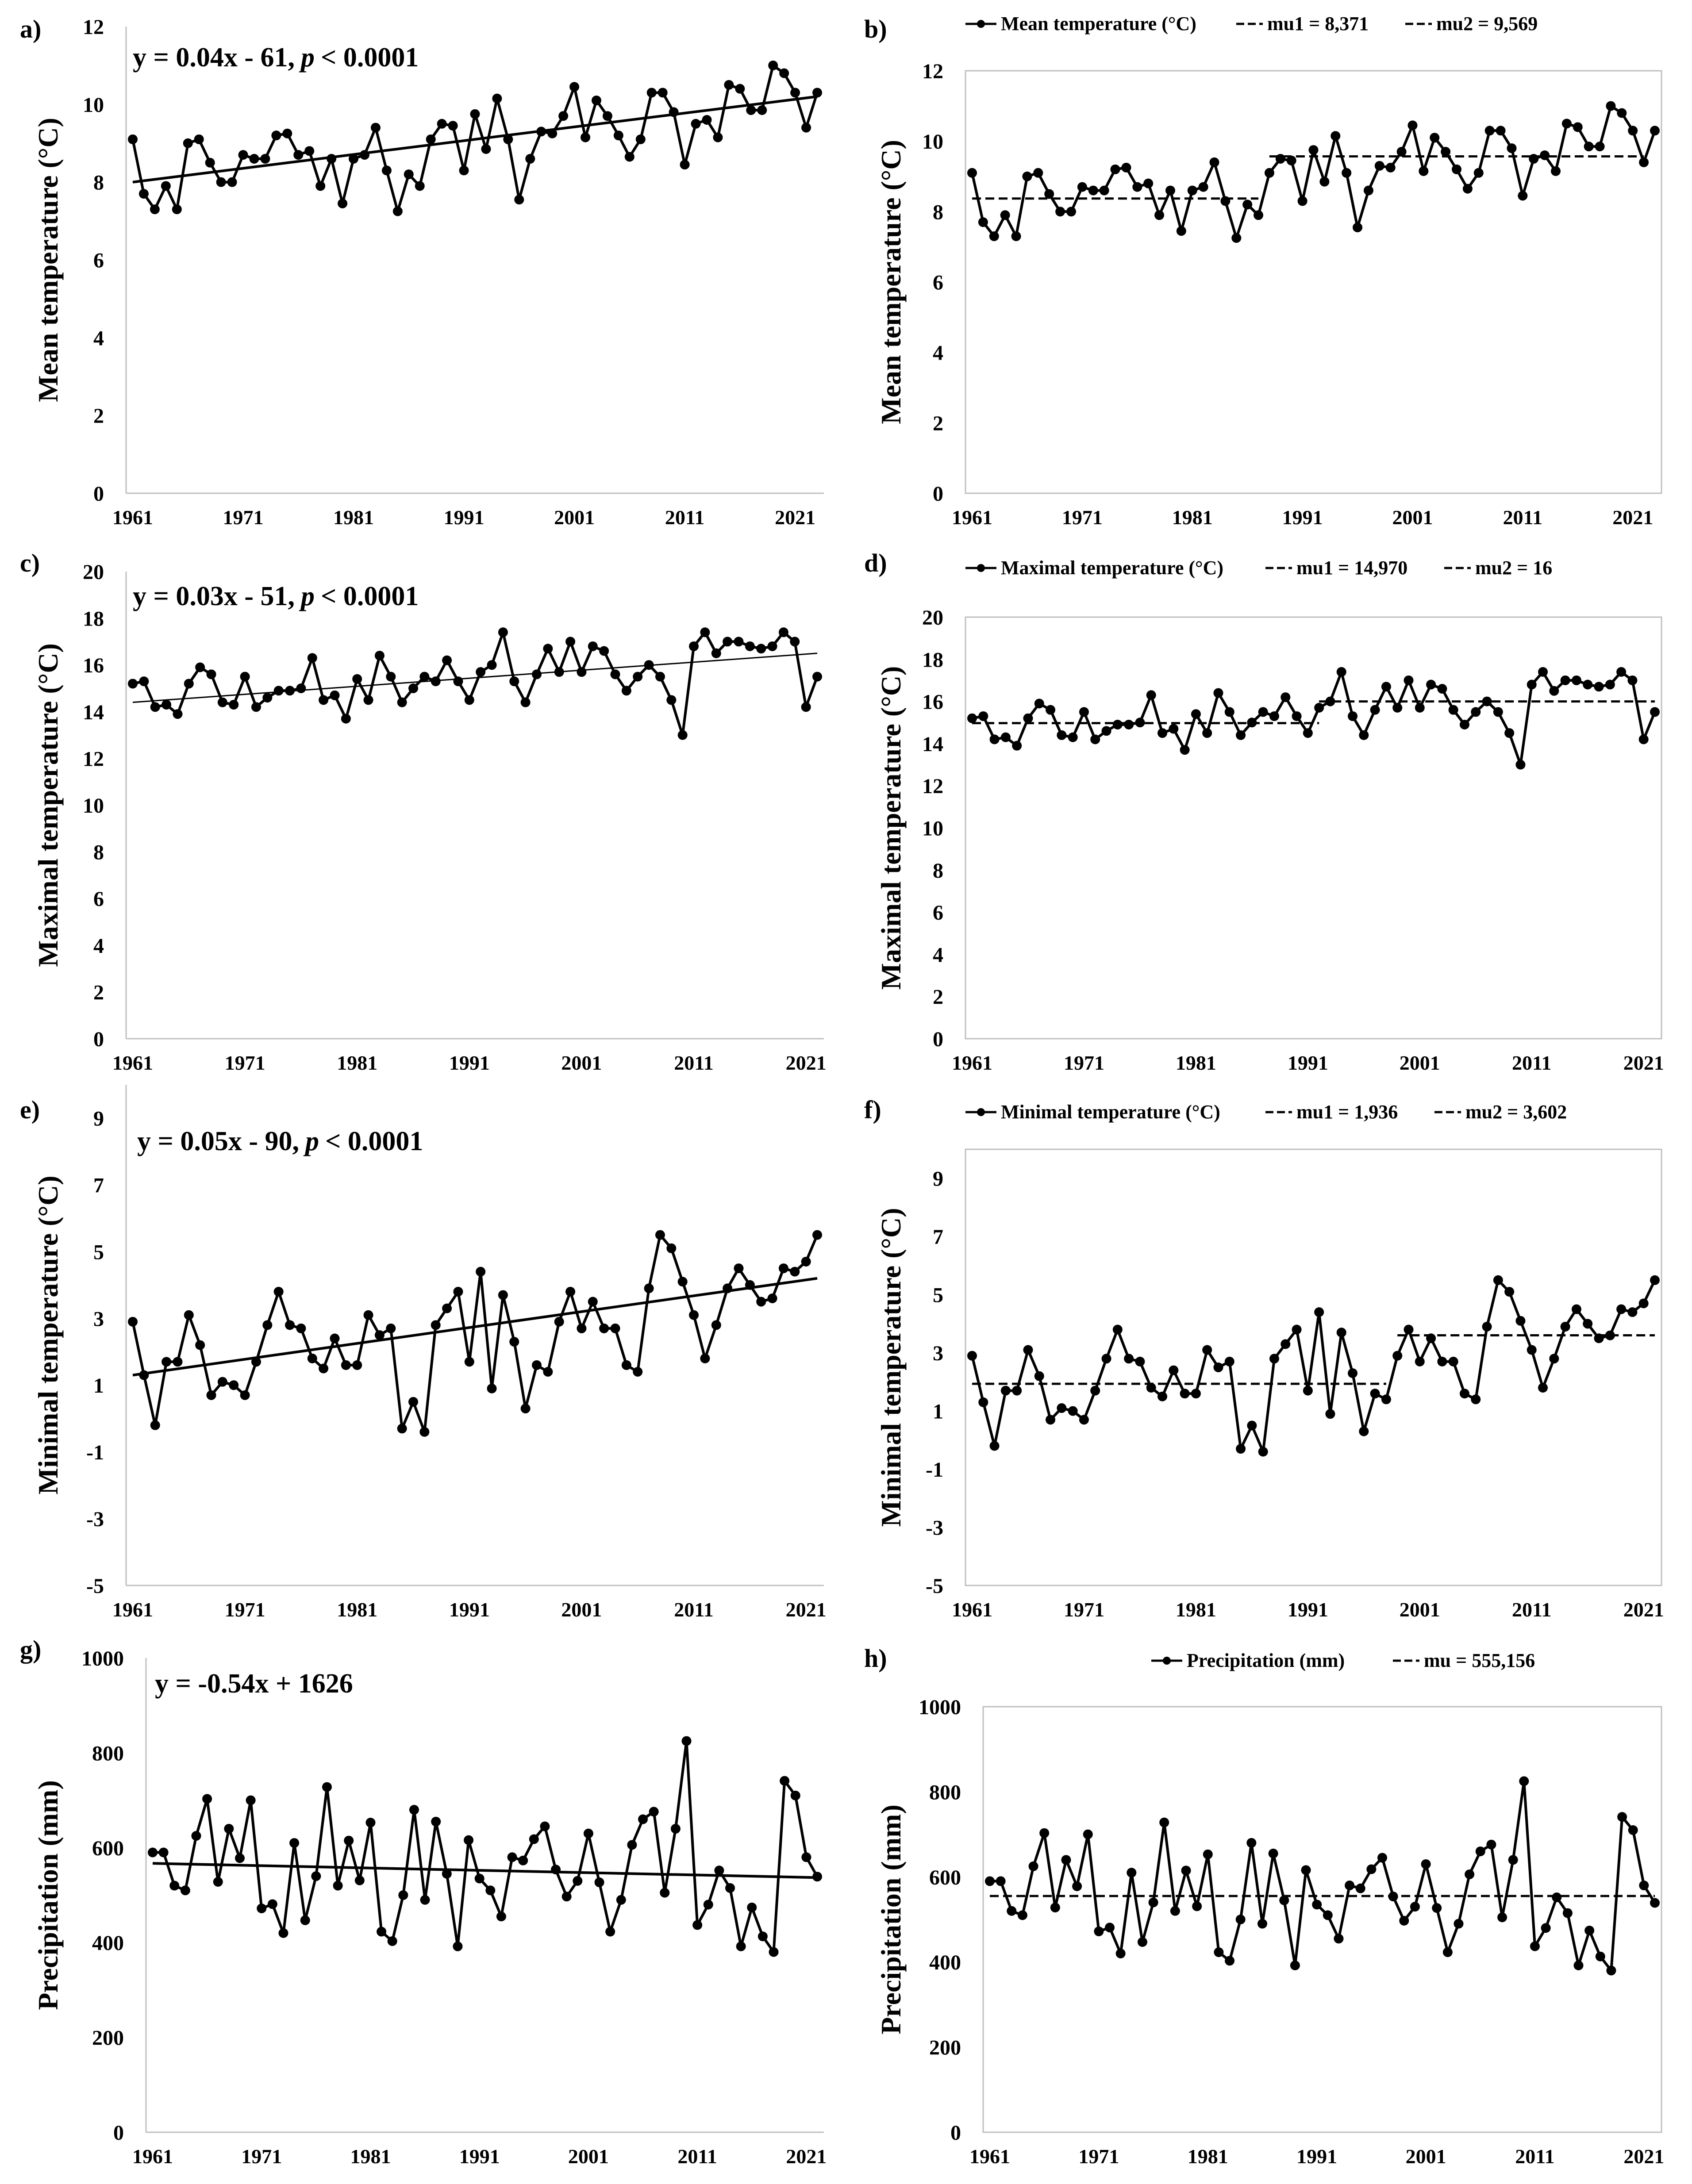 The image size is (1692, 2184). Describe the element at coordinates (1633, 517) in the screenshot. I see `x-tick-label: 2021` at that location.